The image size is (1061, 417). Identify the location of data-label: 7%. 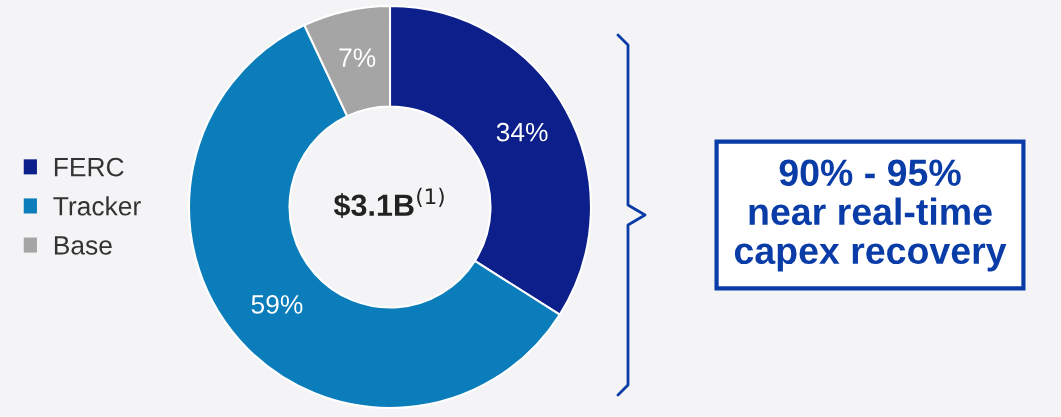
(357, 57).